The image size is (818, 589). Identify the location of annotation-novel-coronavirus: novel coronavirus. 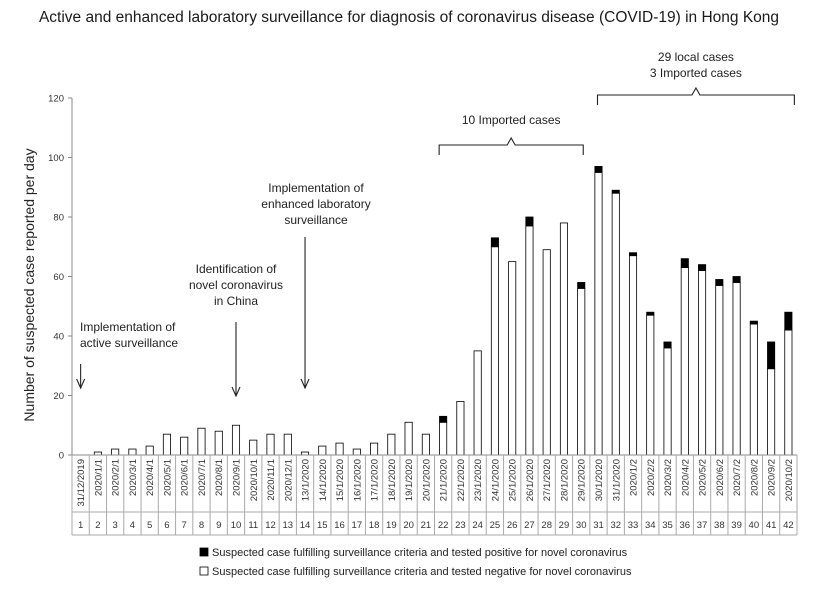
(236, 285).